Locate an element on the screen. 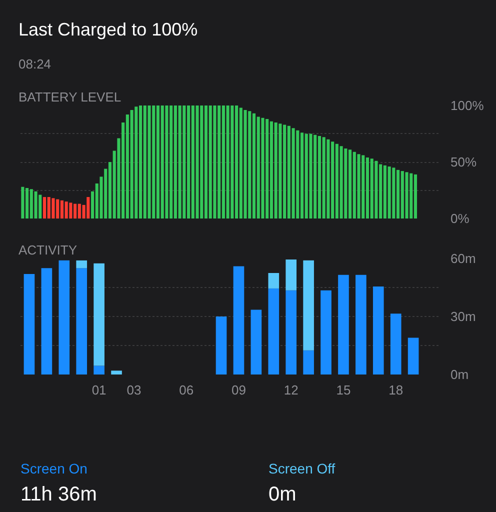  x-tick-label: 06 is located at coordinates (186, 390).